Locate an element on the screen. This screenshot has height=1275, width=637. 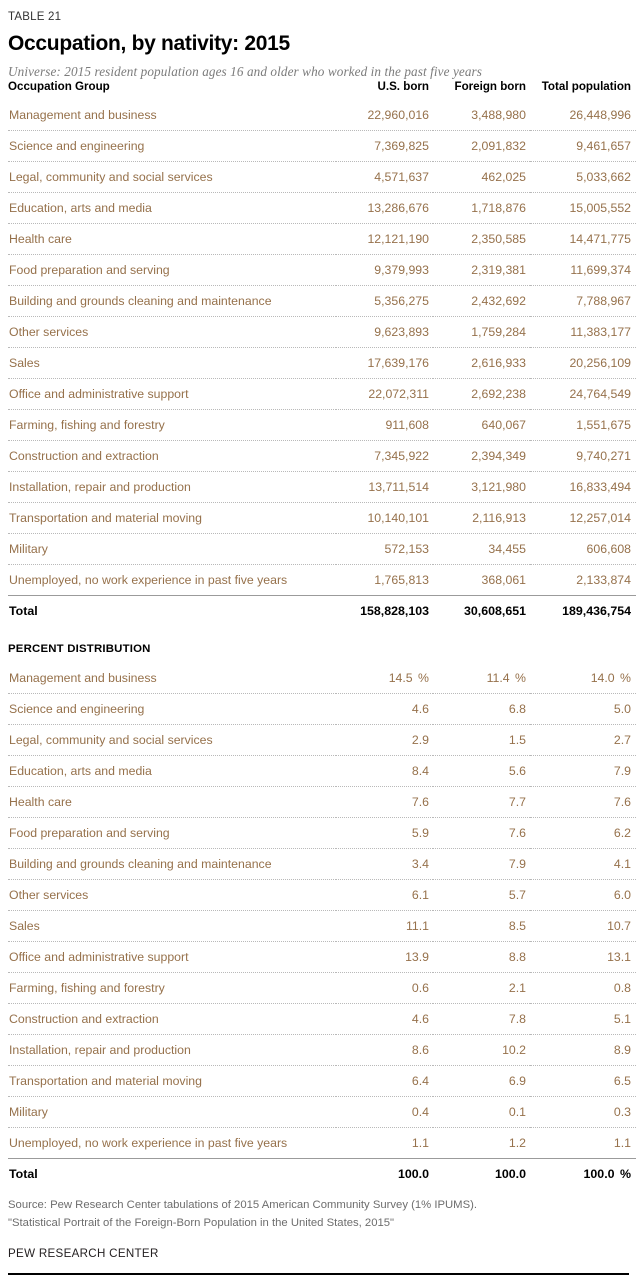
cell-us-born: 7,369,825 is located at coordinates (384, 146).